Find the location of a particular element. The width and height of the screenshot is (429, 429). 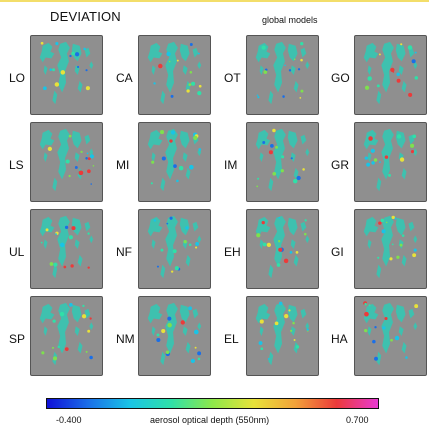

map-panel-ls is located at coordinates (66, 162).